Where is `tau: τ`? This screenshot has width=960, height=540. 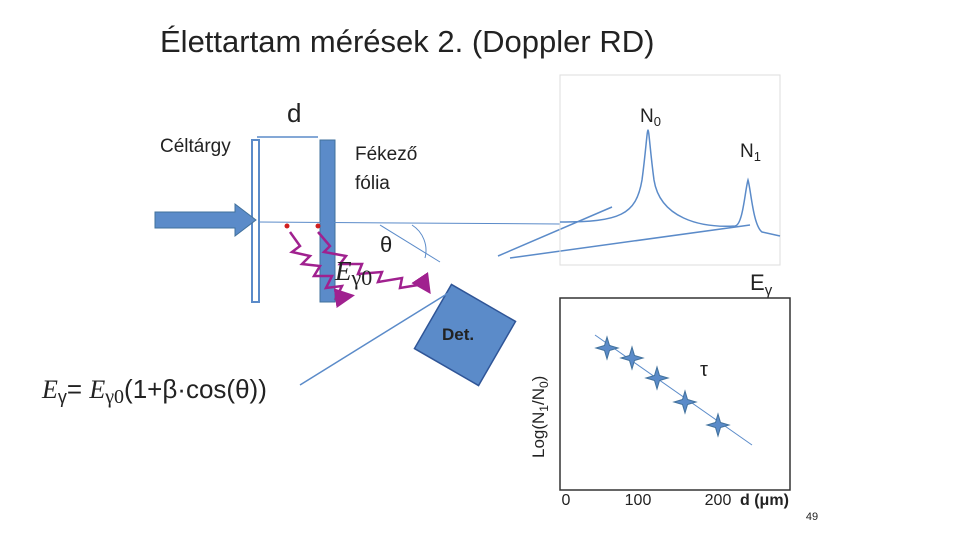
tau: τ is located at coordinates (704, 370).